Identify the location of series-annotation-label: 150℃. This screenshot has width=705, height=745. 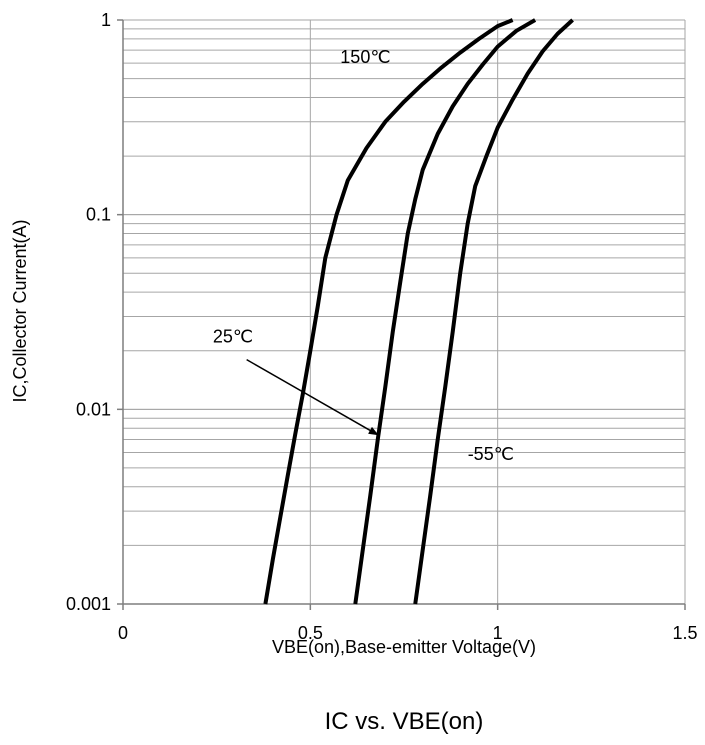
(365, 57).